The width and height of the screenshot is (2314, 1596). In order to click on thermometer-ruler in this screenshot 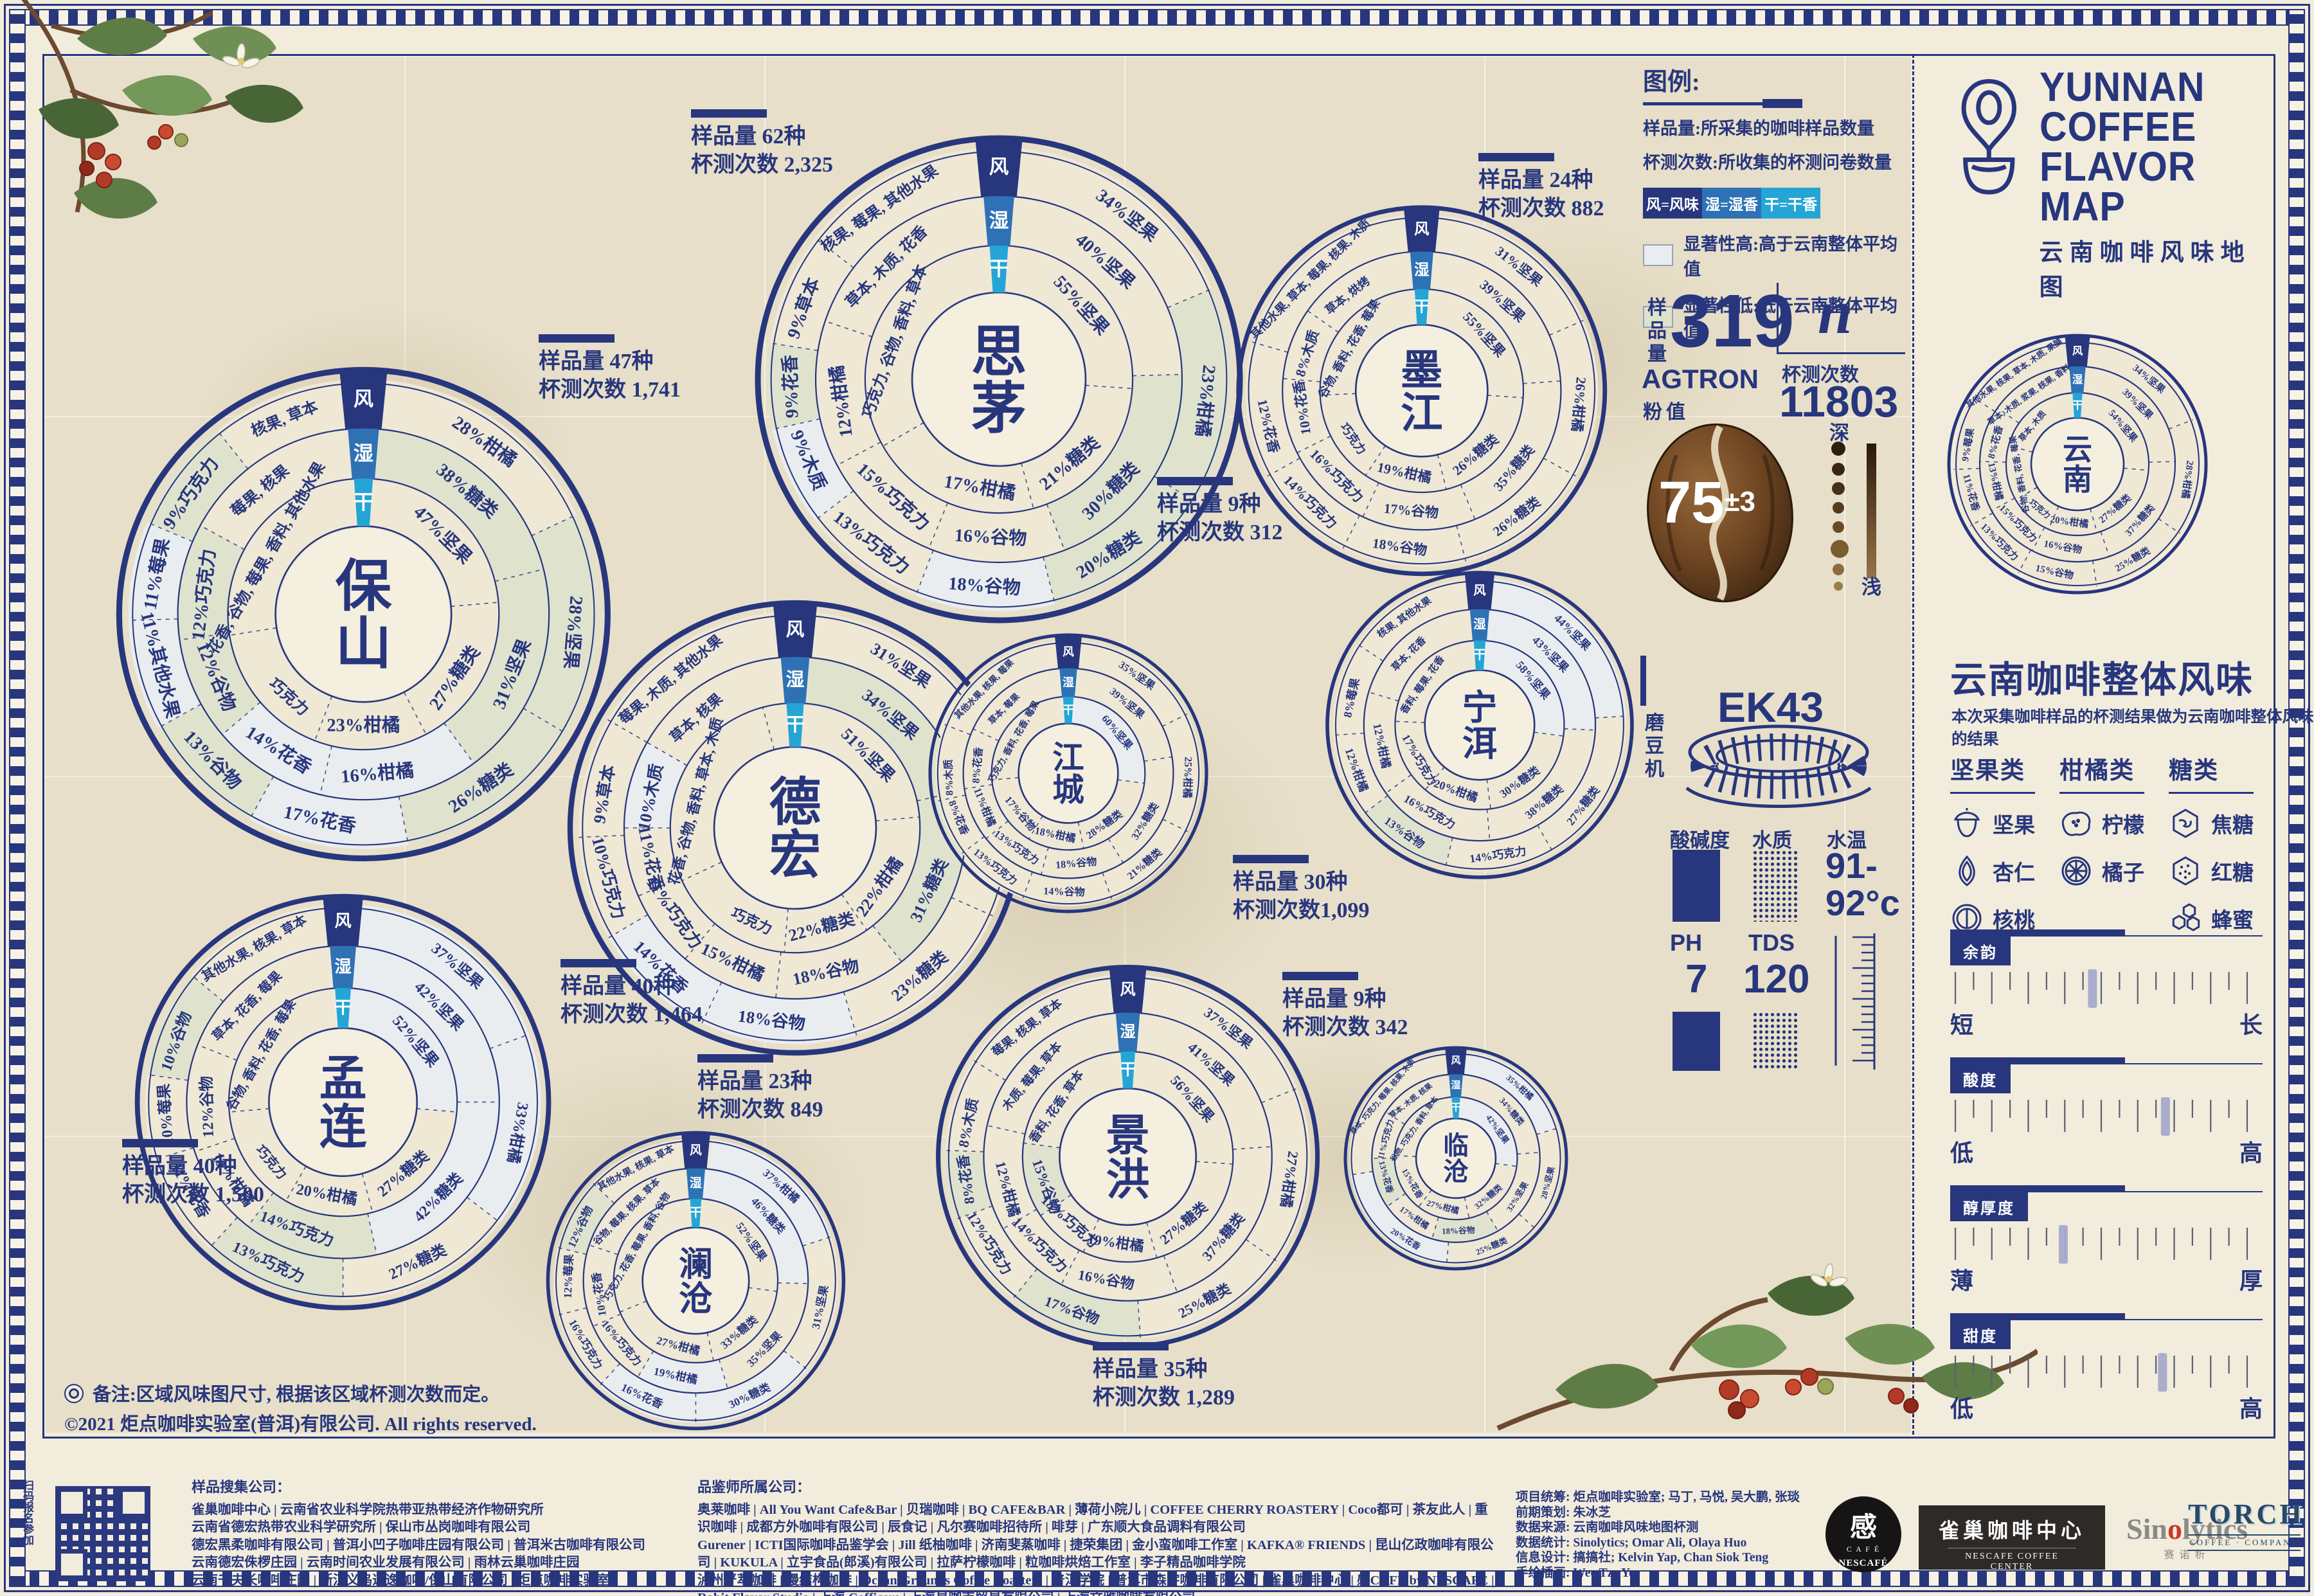, I will do `click(1855, 1002)`.